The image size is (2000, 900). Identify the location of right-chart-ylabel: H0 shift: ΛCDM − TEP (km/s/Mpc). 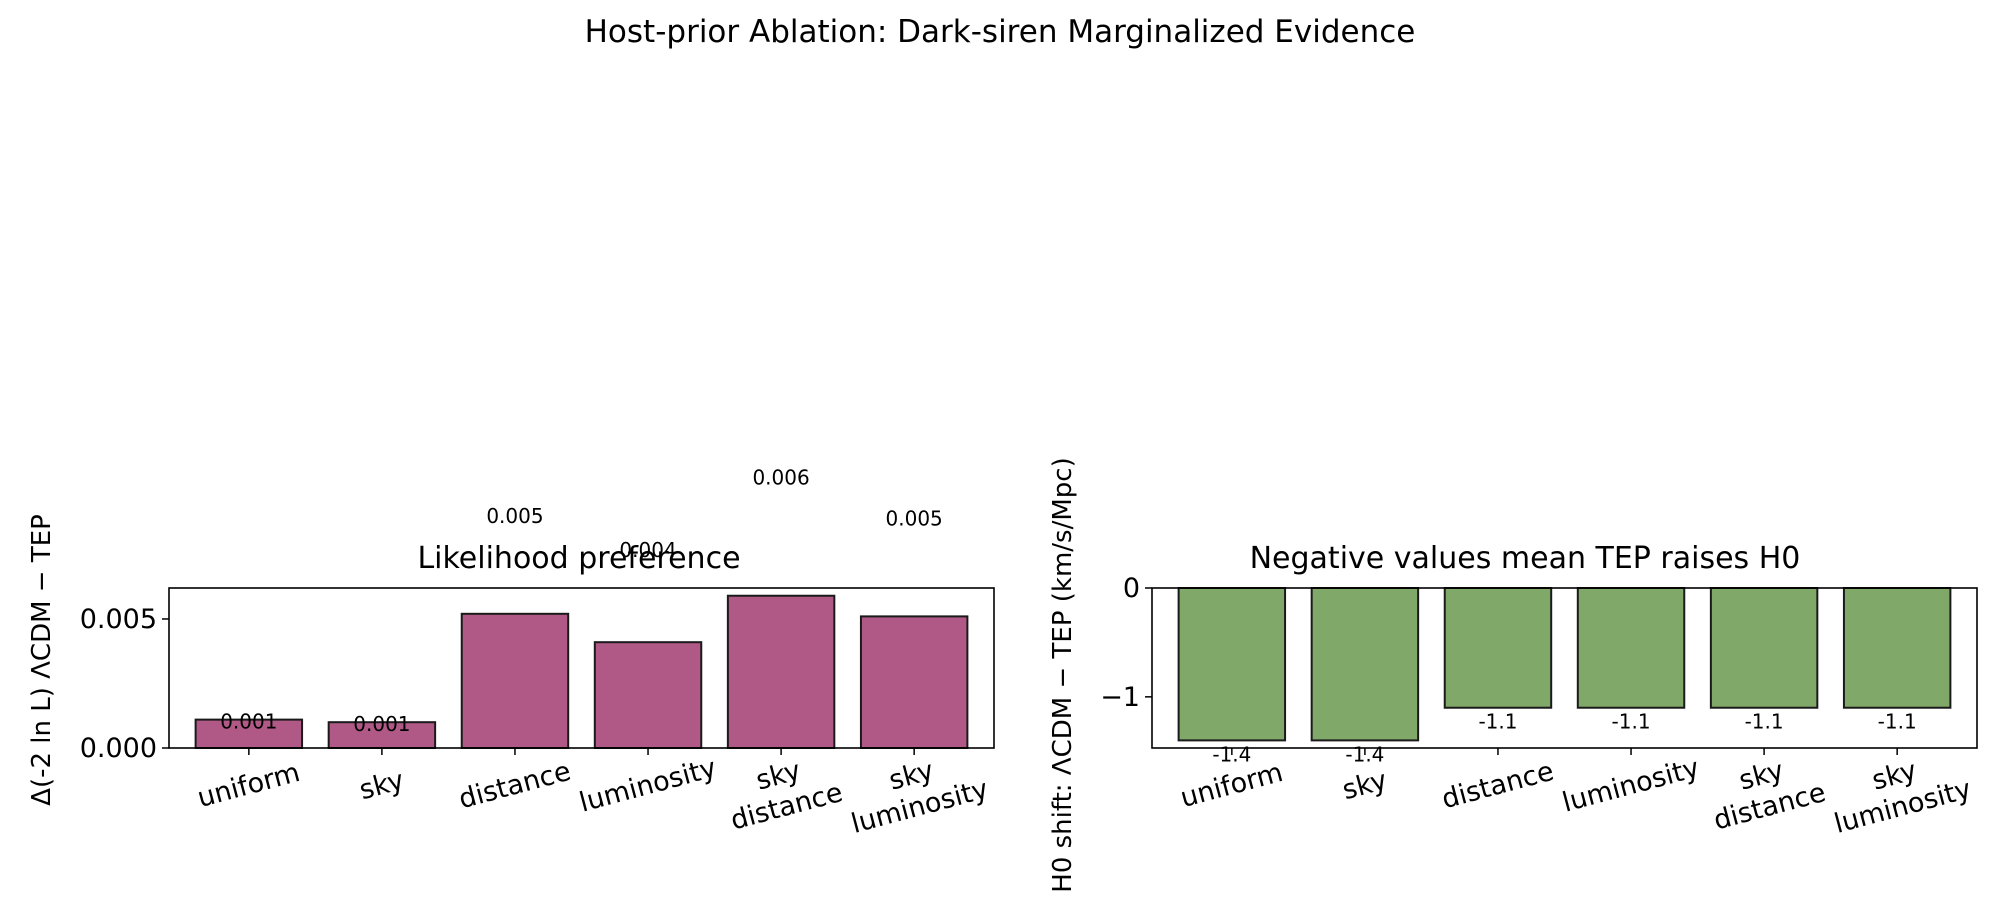
(1063, 674).